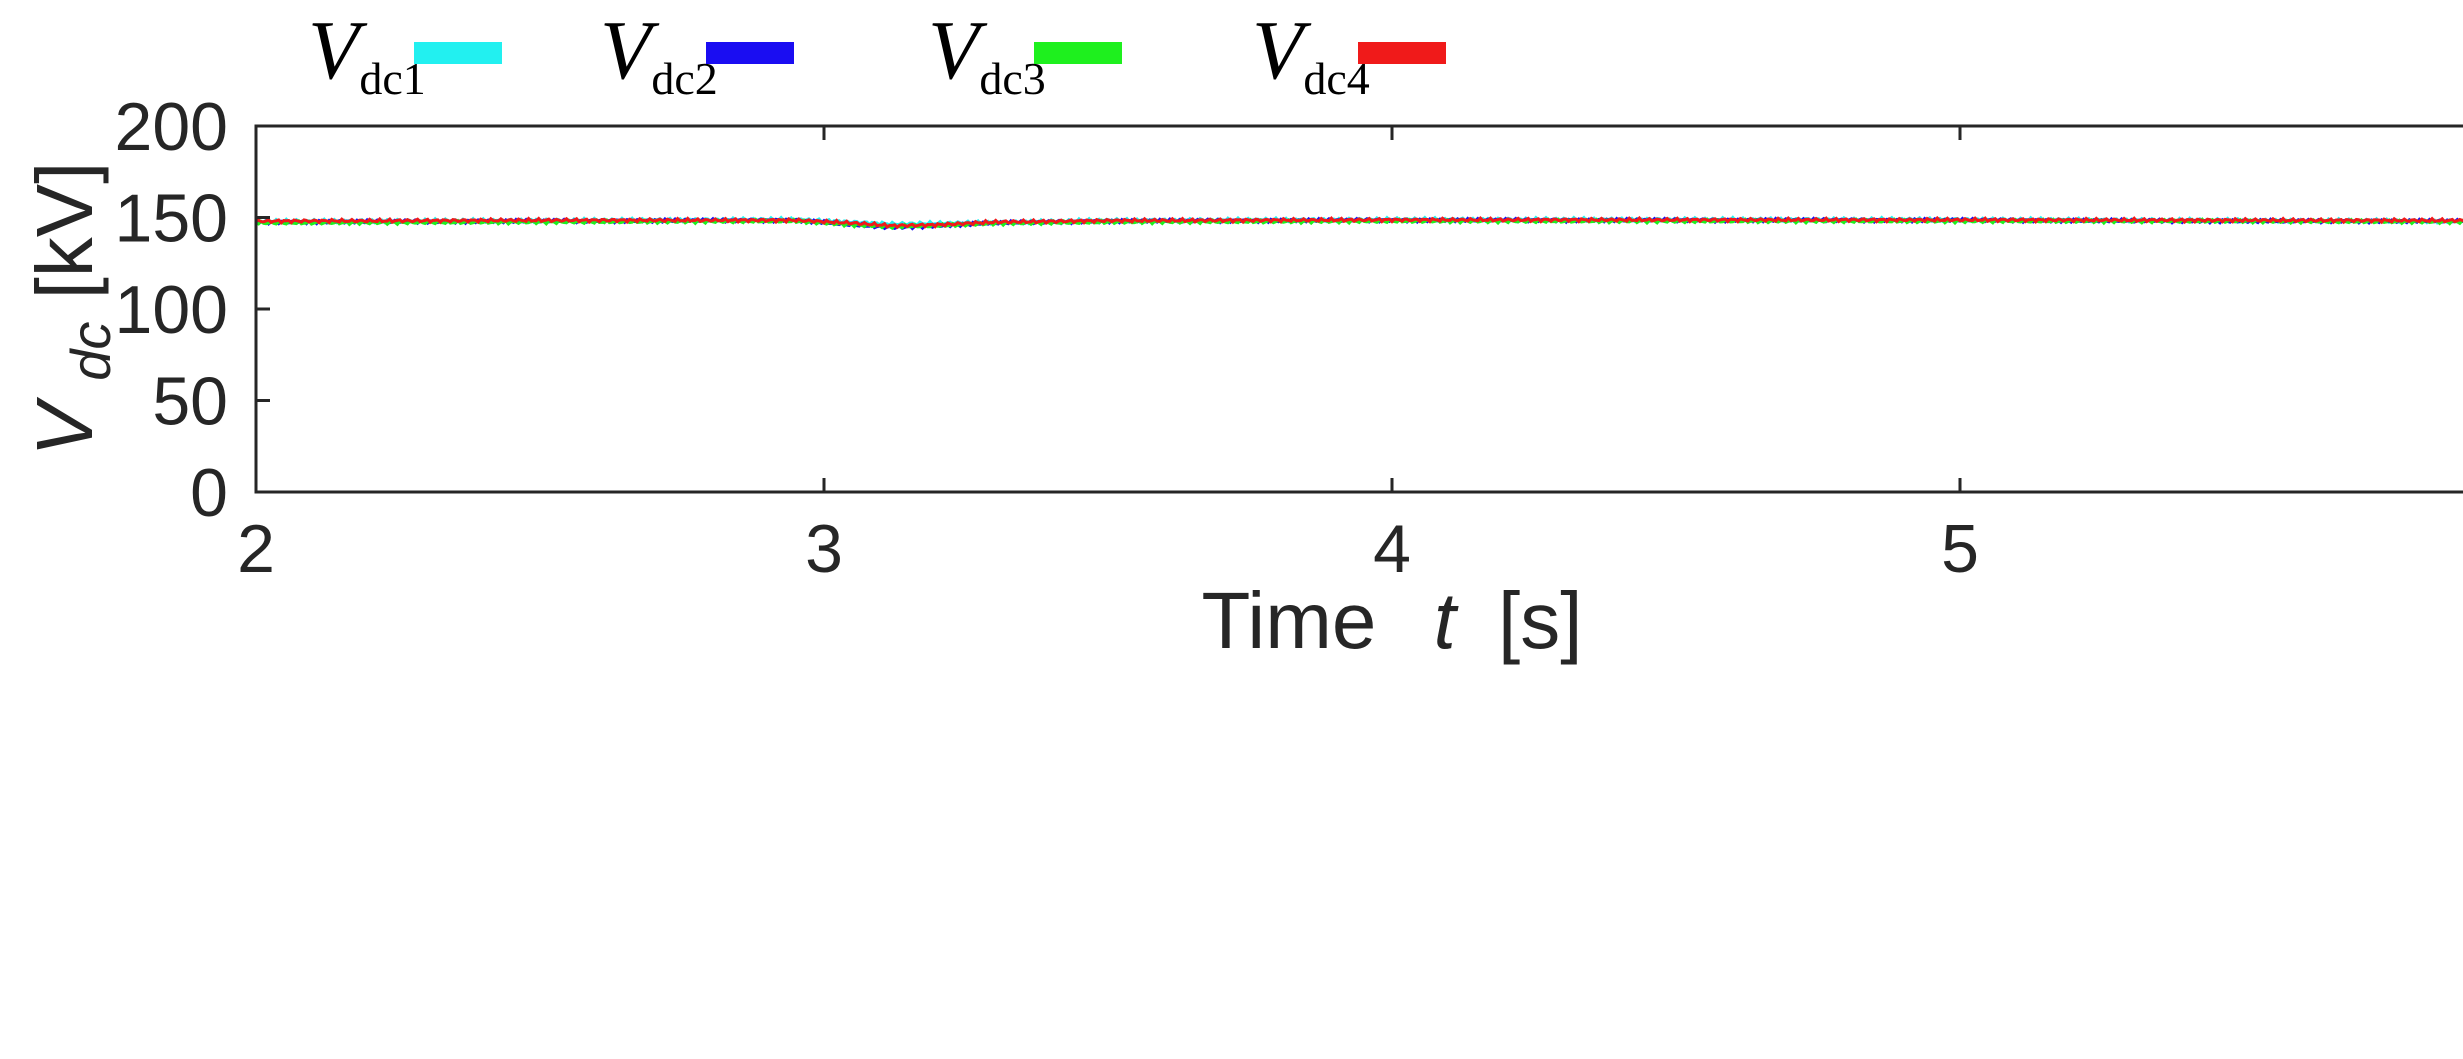  I want to click on legend-swatch-dc3, so click(1078, 53).